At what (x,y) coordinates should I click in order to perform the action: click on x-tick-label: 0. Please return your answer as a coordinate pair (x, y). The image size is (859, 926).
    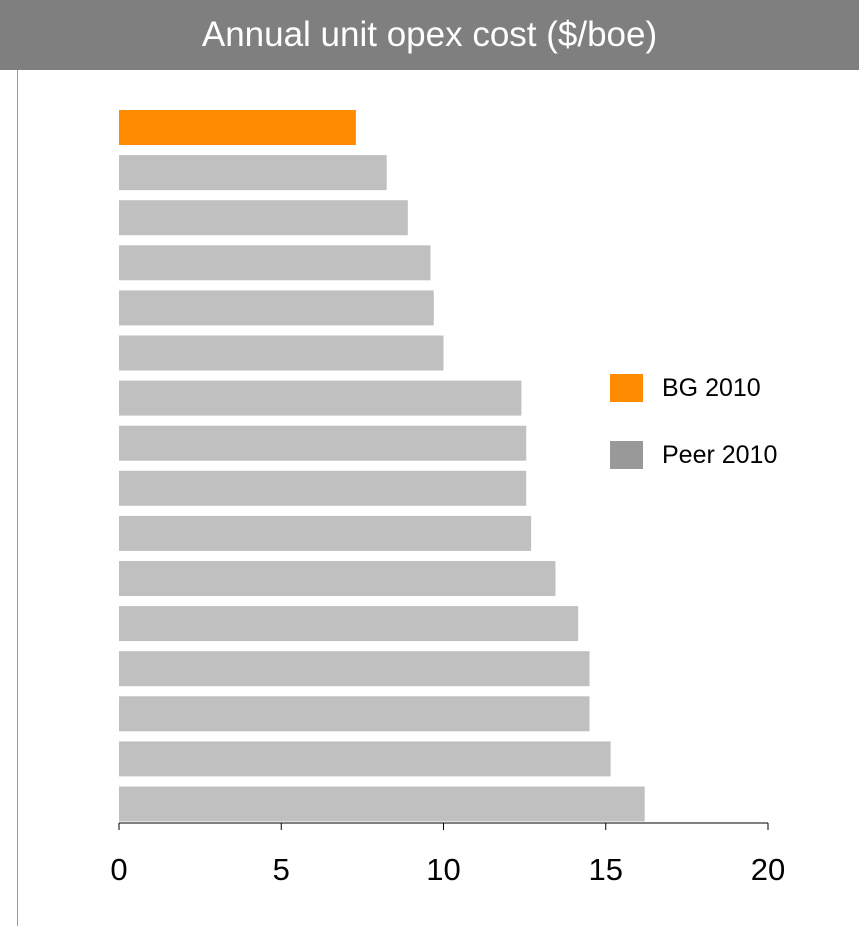
    Looking at the image, I should click on (118, 869).